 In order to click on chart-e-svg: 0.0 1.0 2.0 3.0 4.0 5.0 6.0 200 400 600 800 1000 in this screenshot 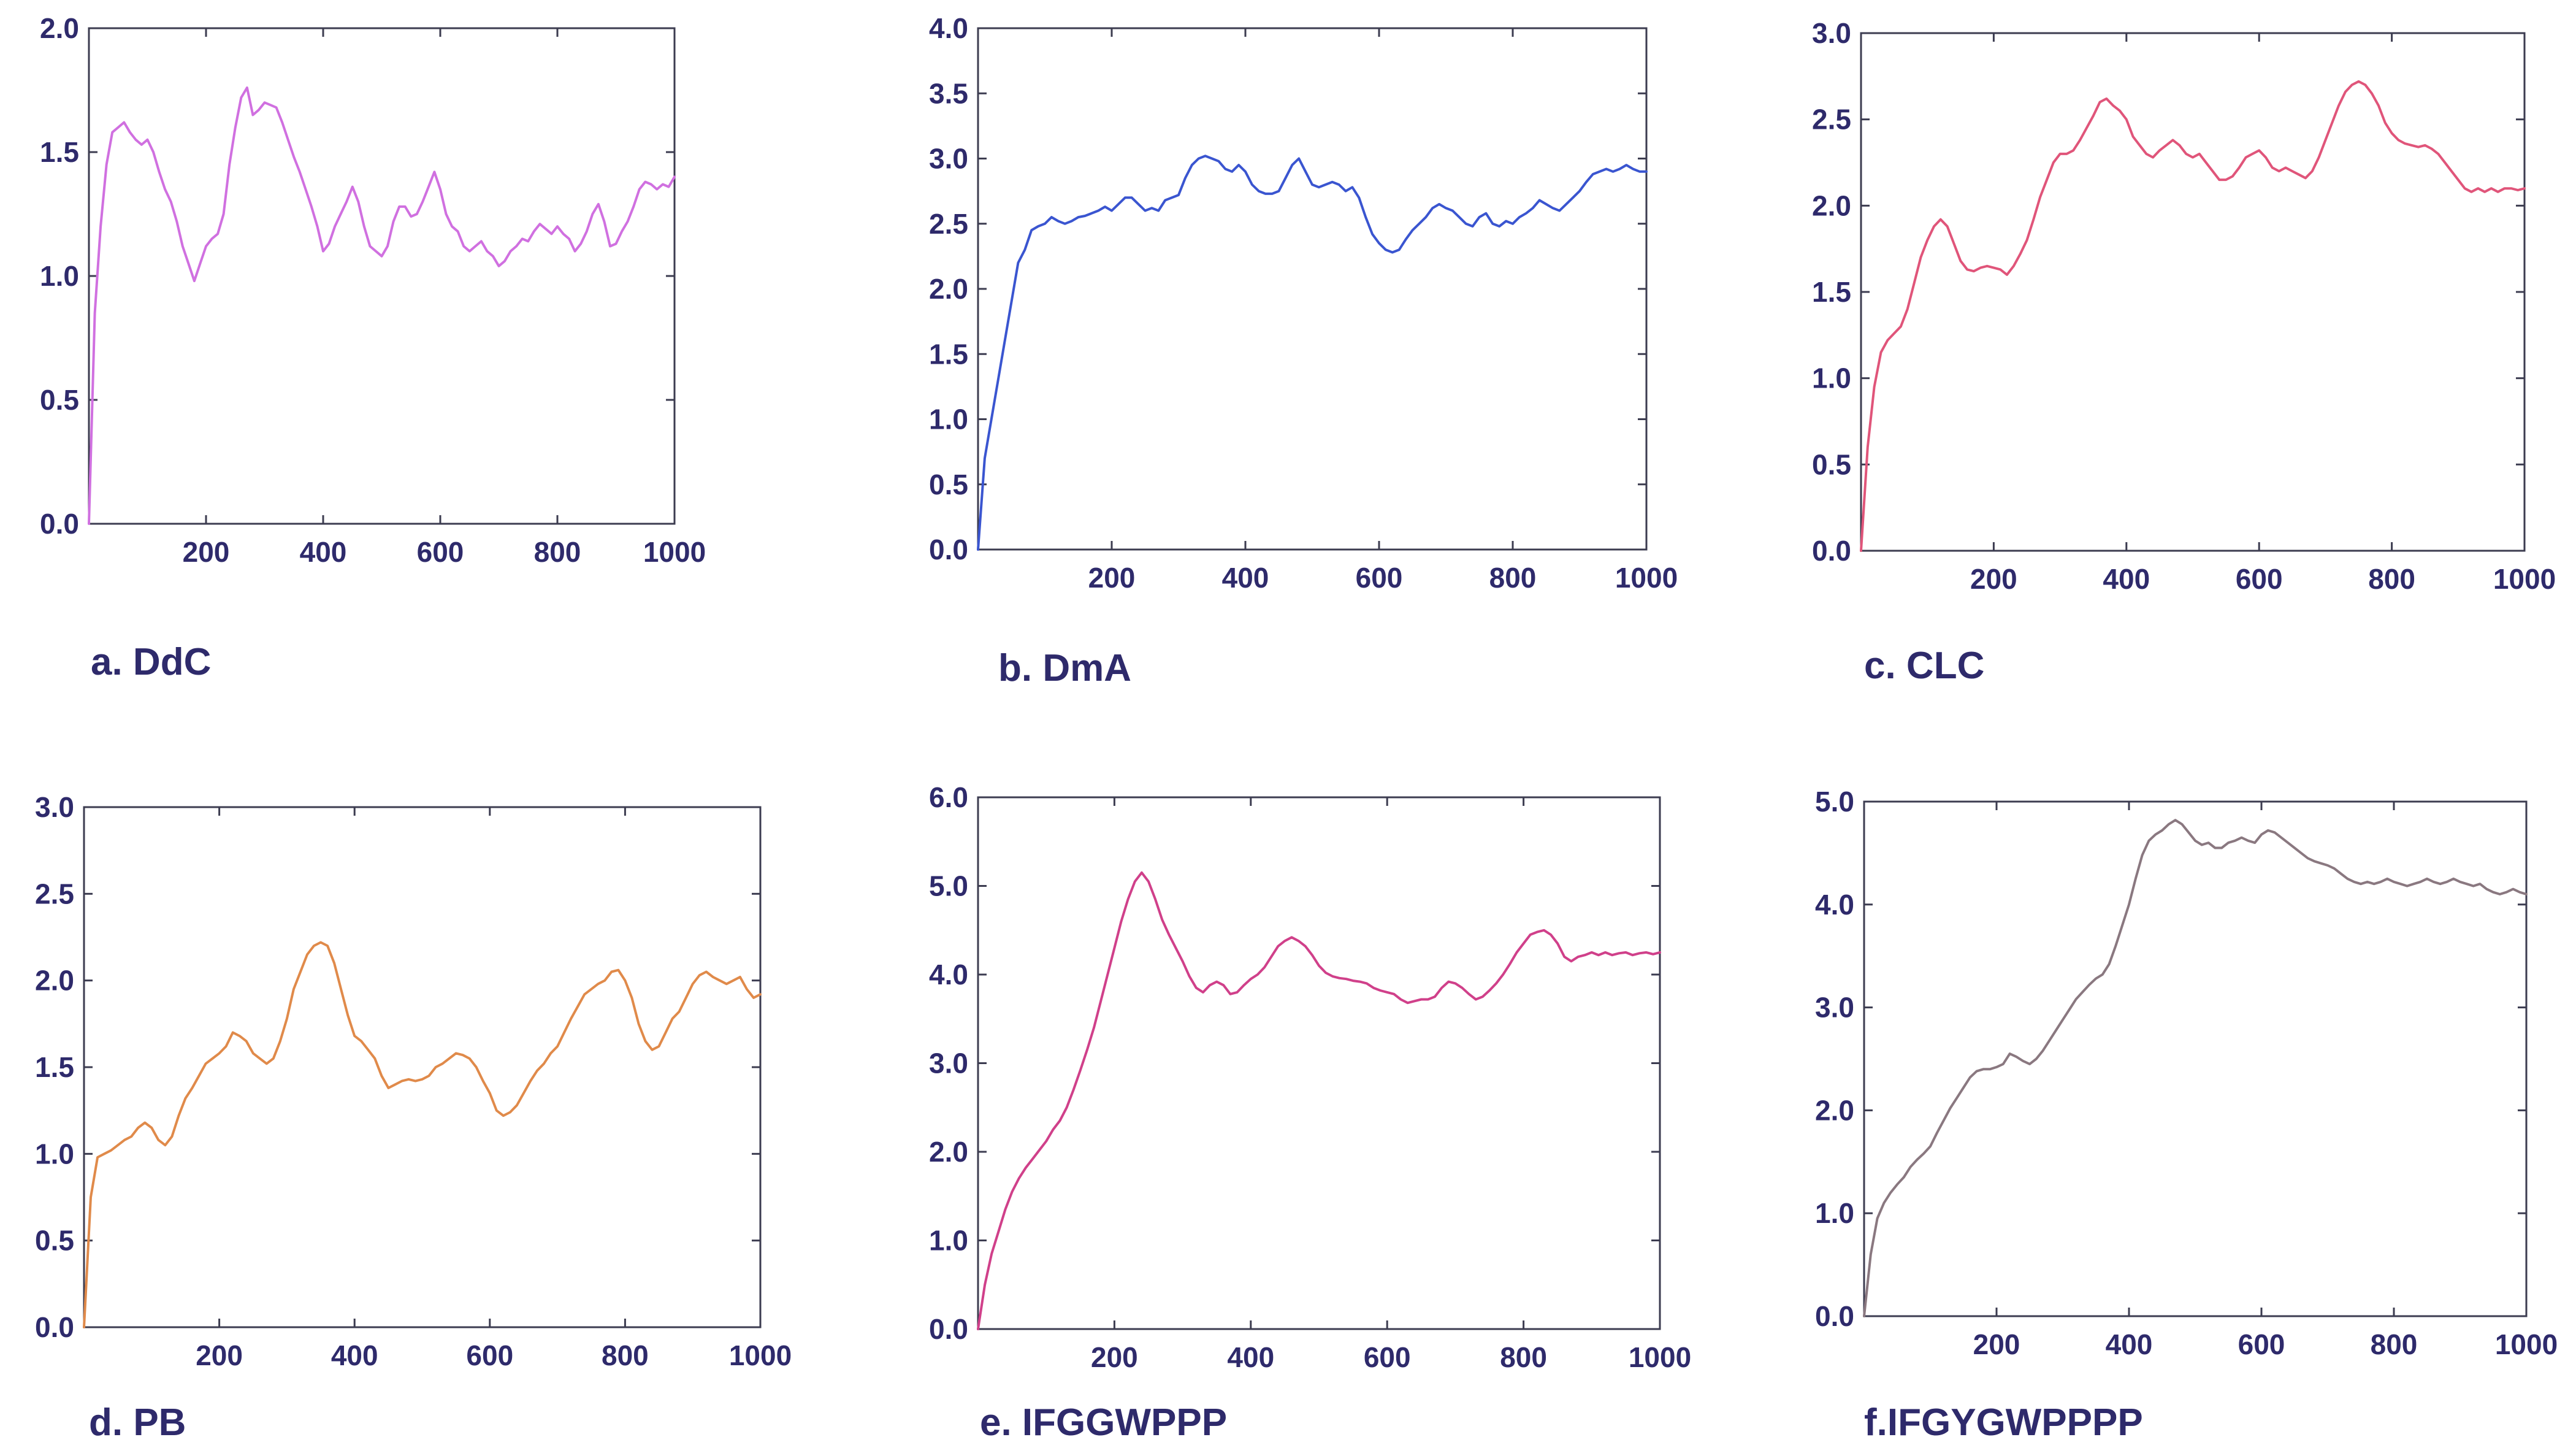, I will do `click(1310, 1077)`.